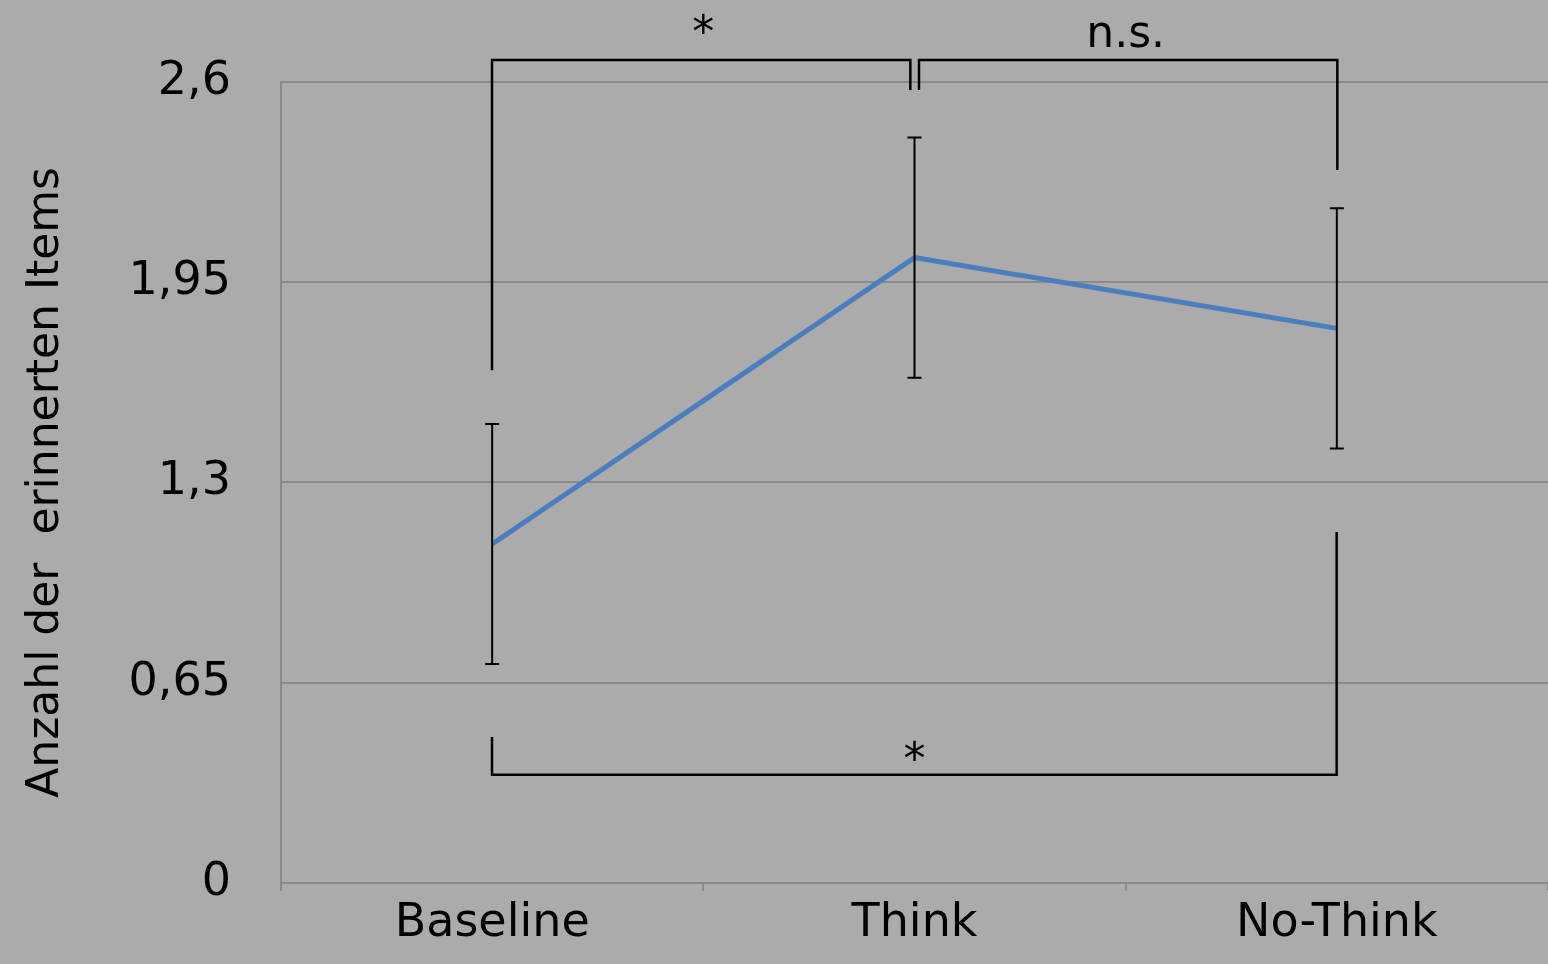 The image size is (1548, 964). Describe the element at coordinates (194, 77) in the screenshot. I see `y-tick-label: 2,6` at that location.